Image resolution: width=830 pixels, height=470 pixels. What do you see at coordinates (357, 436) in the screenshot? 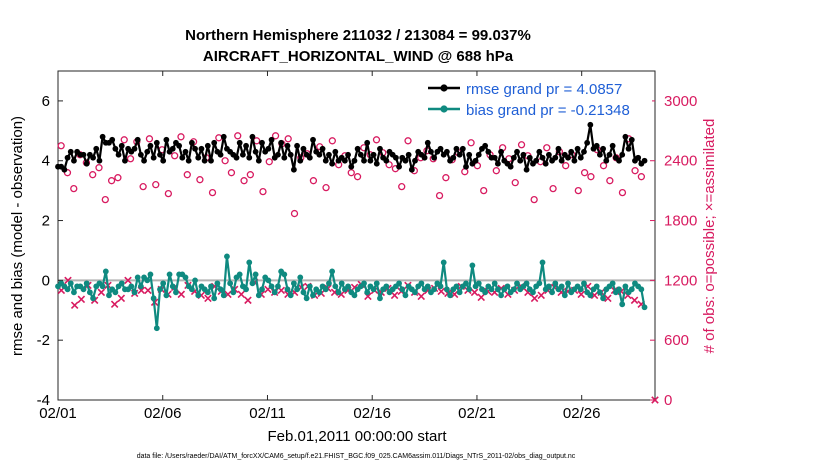
I see `x-axis-label: Feb.01,2011 00:00:00 start` at bounding box center [357, 436].